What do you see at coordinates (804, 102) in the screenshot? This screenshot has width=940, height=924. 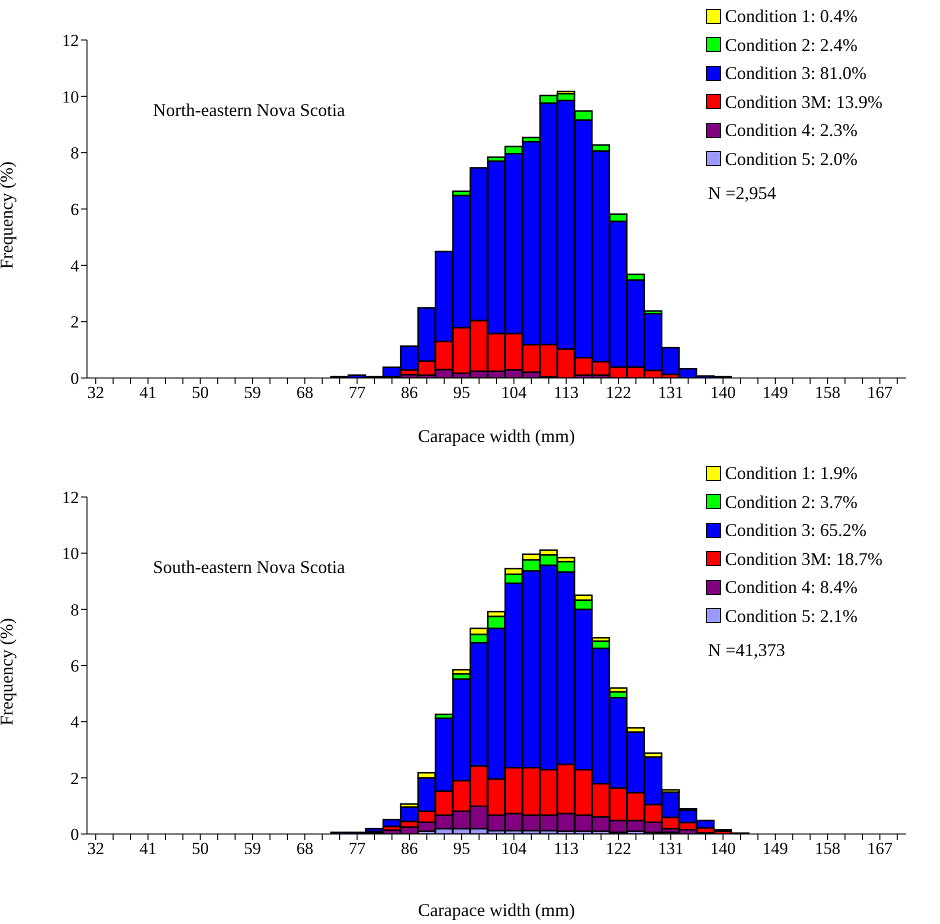 I see `legend-label: Condition 3M: 13.9%` at bounding box center [804, 102].